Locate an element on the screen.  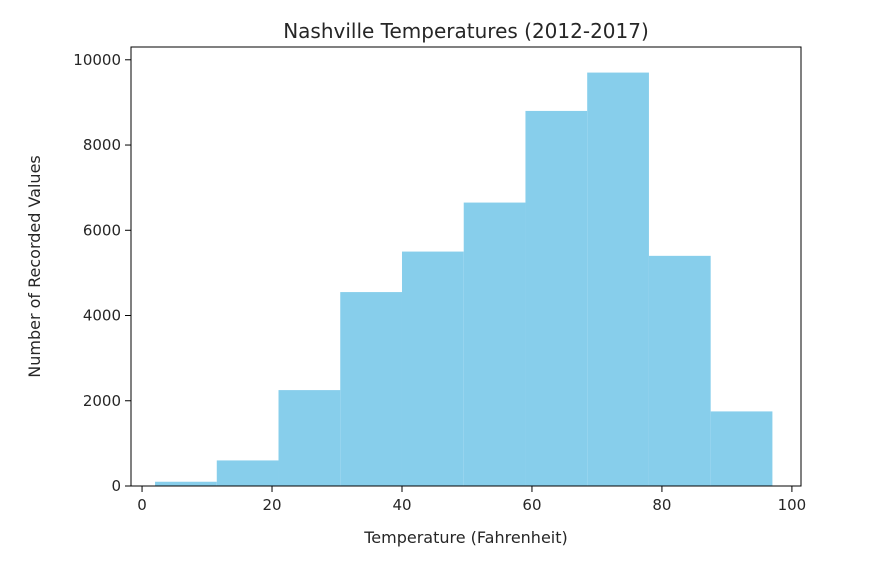
x-axis-ticks: 0 20 40 60 80 100 is located at coordinates (471, 500).